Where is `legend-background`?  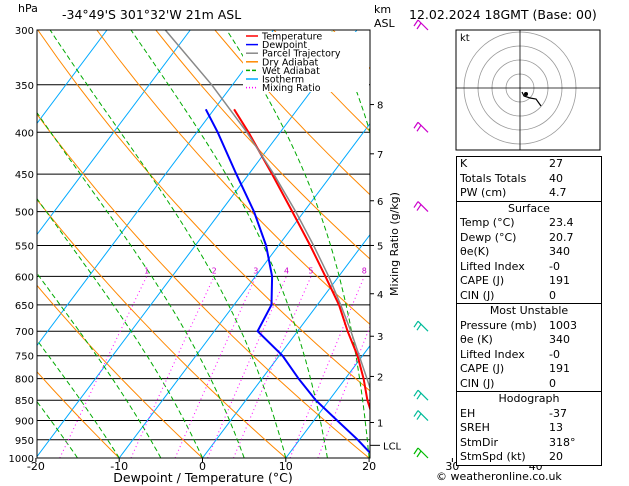 legend-background is located at coordinates (306, 62).